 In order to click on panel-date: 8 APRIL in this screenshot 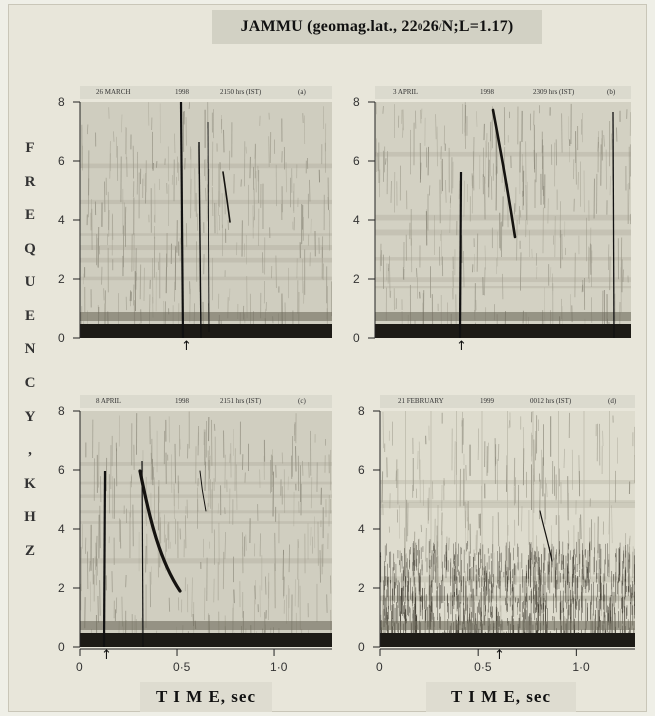, I will do `click(109, 401)`.